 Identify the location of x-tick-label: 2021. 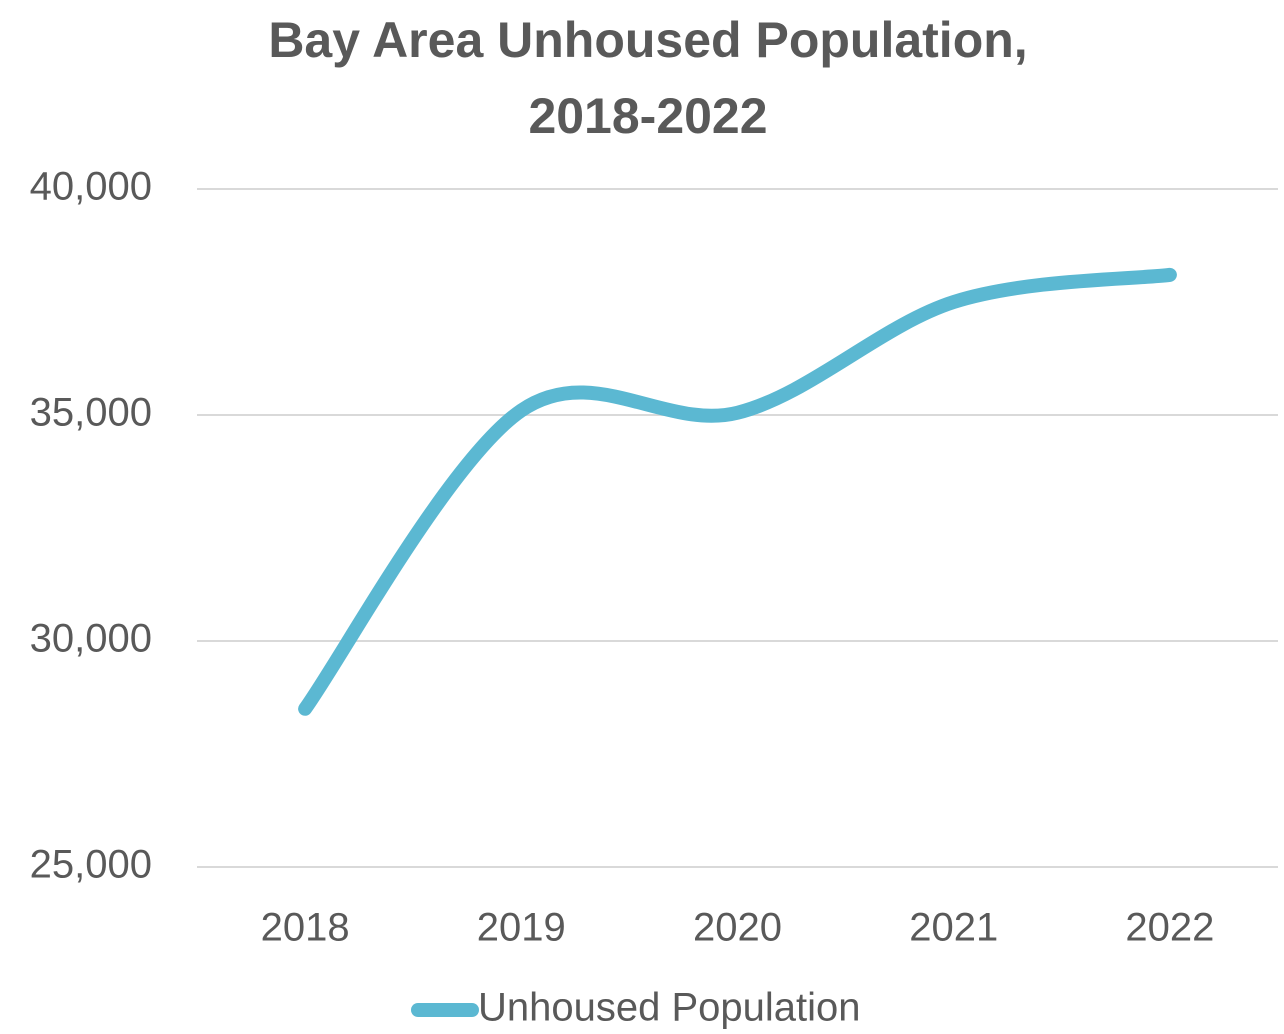
(953, 928).